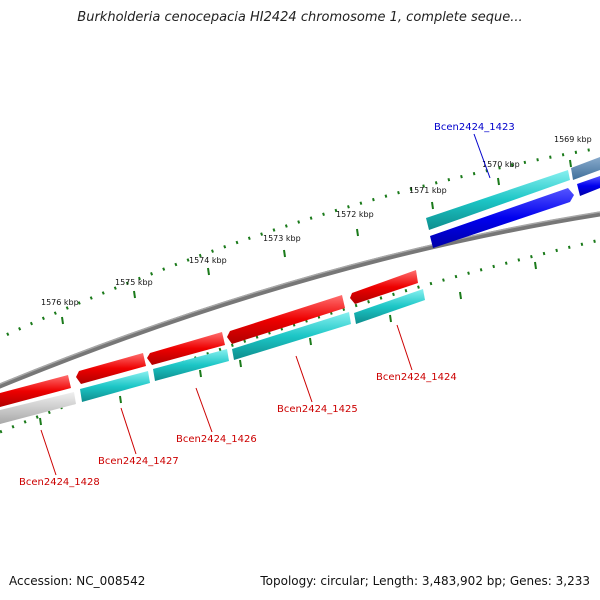 The height and width of the screenshot is (600, 600). I want to click on tick-label-1575: 1575 kbp, so click(134, 282).